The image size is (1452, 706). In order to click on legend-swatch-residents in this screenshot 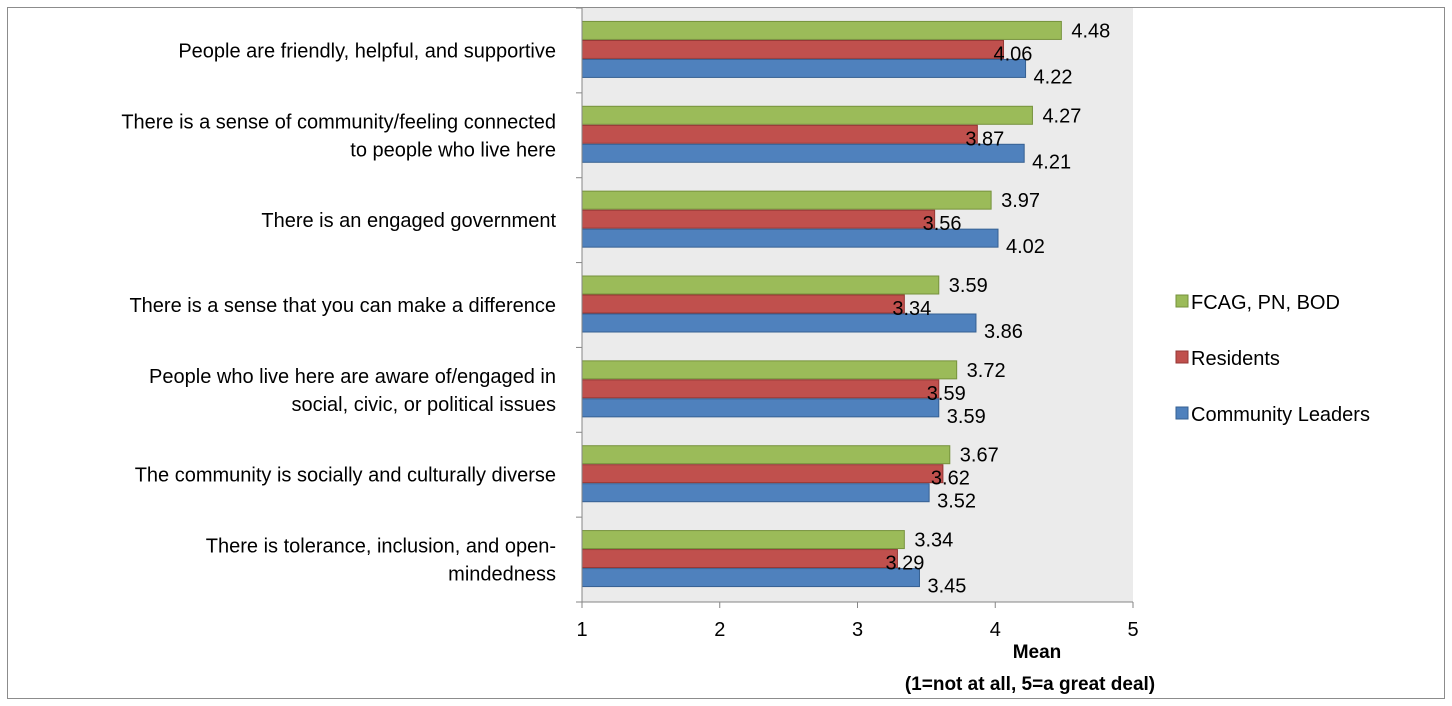, I will do `click(1182, 357)`.